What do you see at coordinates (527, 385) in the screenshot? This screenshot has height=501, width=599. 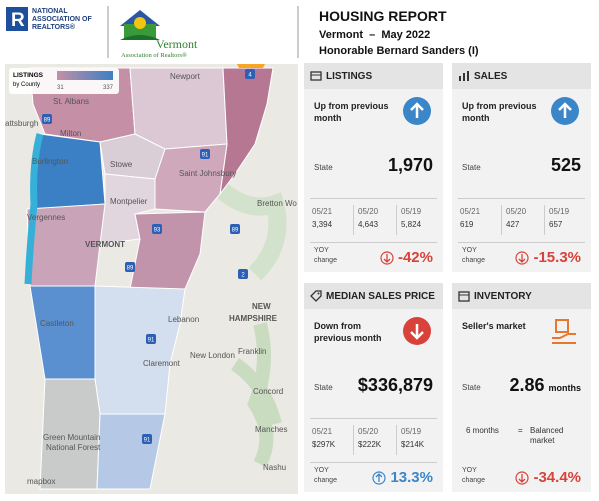 I see `value-number: 2.86` at bounding box center [527, 385].